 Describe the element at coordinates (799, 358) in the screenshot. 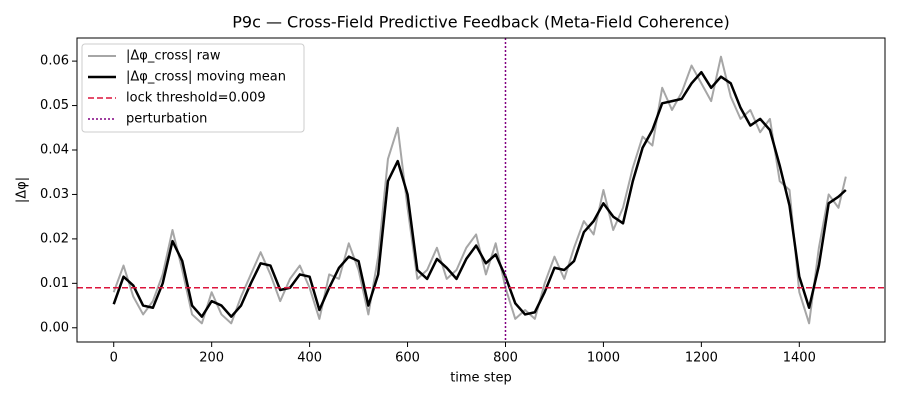

I see `x-tick-label: 1400` at that location.